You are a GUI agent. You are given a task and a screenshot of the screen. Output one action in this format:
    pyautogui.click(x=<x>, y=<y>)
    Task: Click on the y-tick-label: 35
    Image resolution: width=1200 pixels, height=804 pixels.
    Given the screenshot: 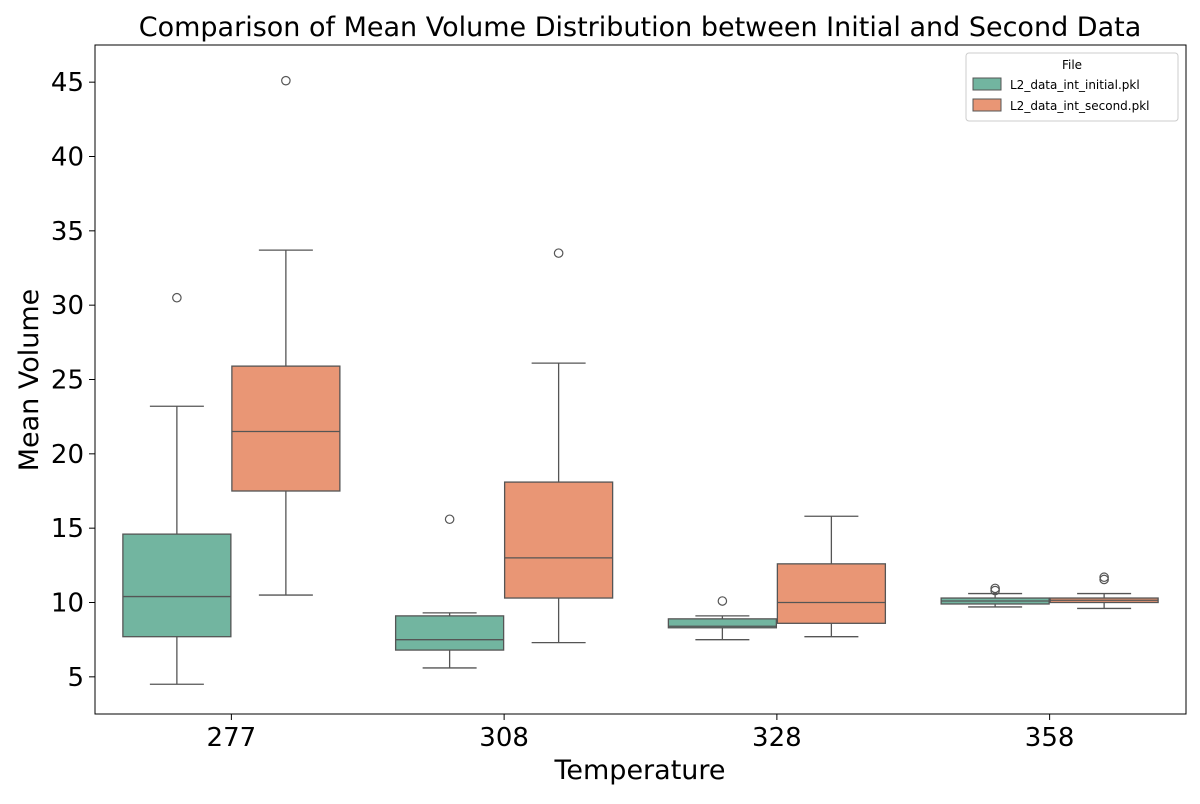 What is the action you would take?
    pyautogui.click(x=67, y=232)
    